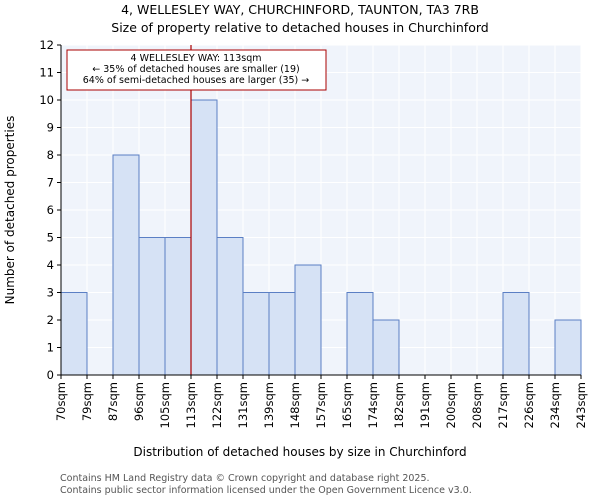 This screenshot has height=500, width=600. I want to click on x-tick-label: 200sqm, so click(451, 405).